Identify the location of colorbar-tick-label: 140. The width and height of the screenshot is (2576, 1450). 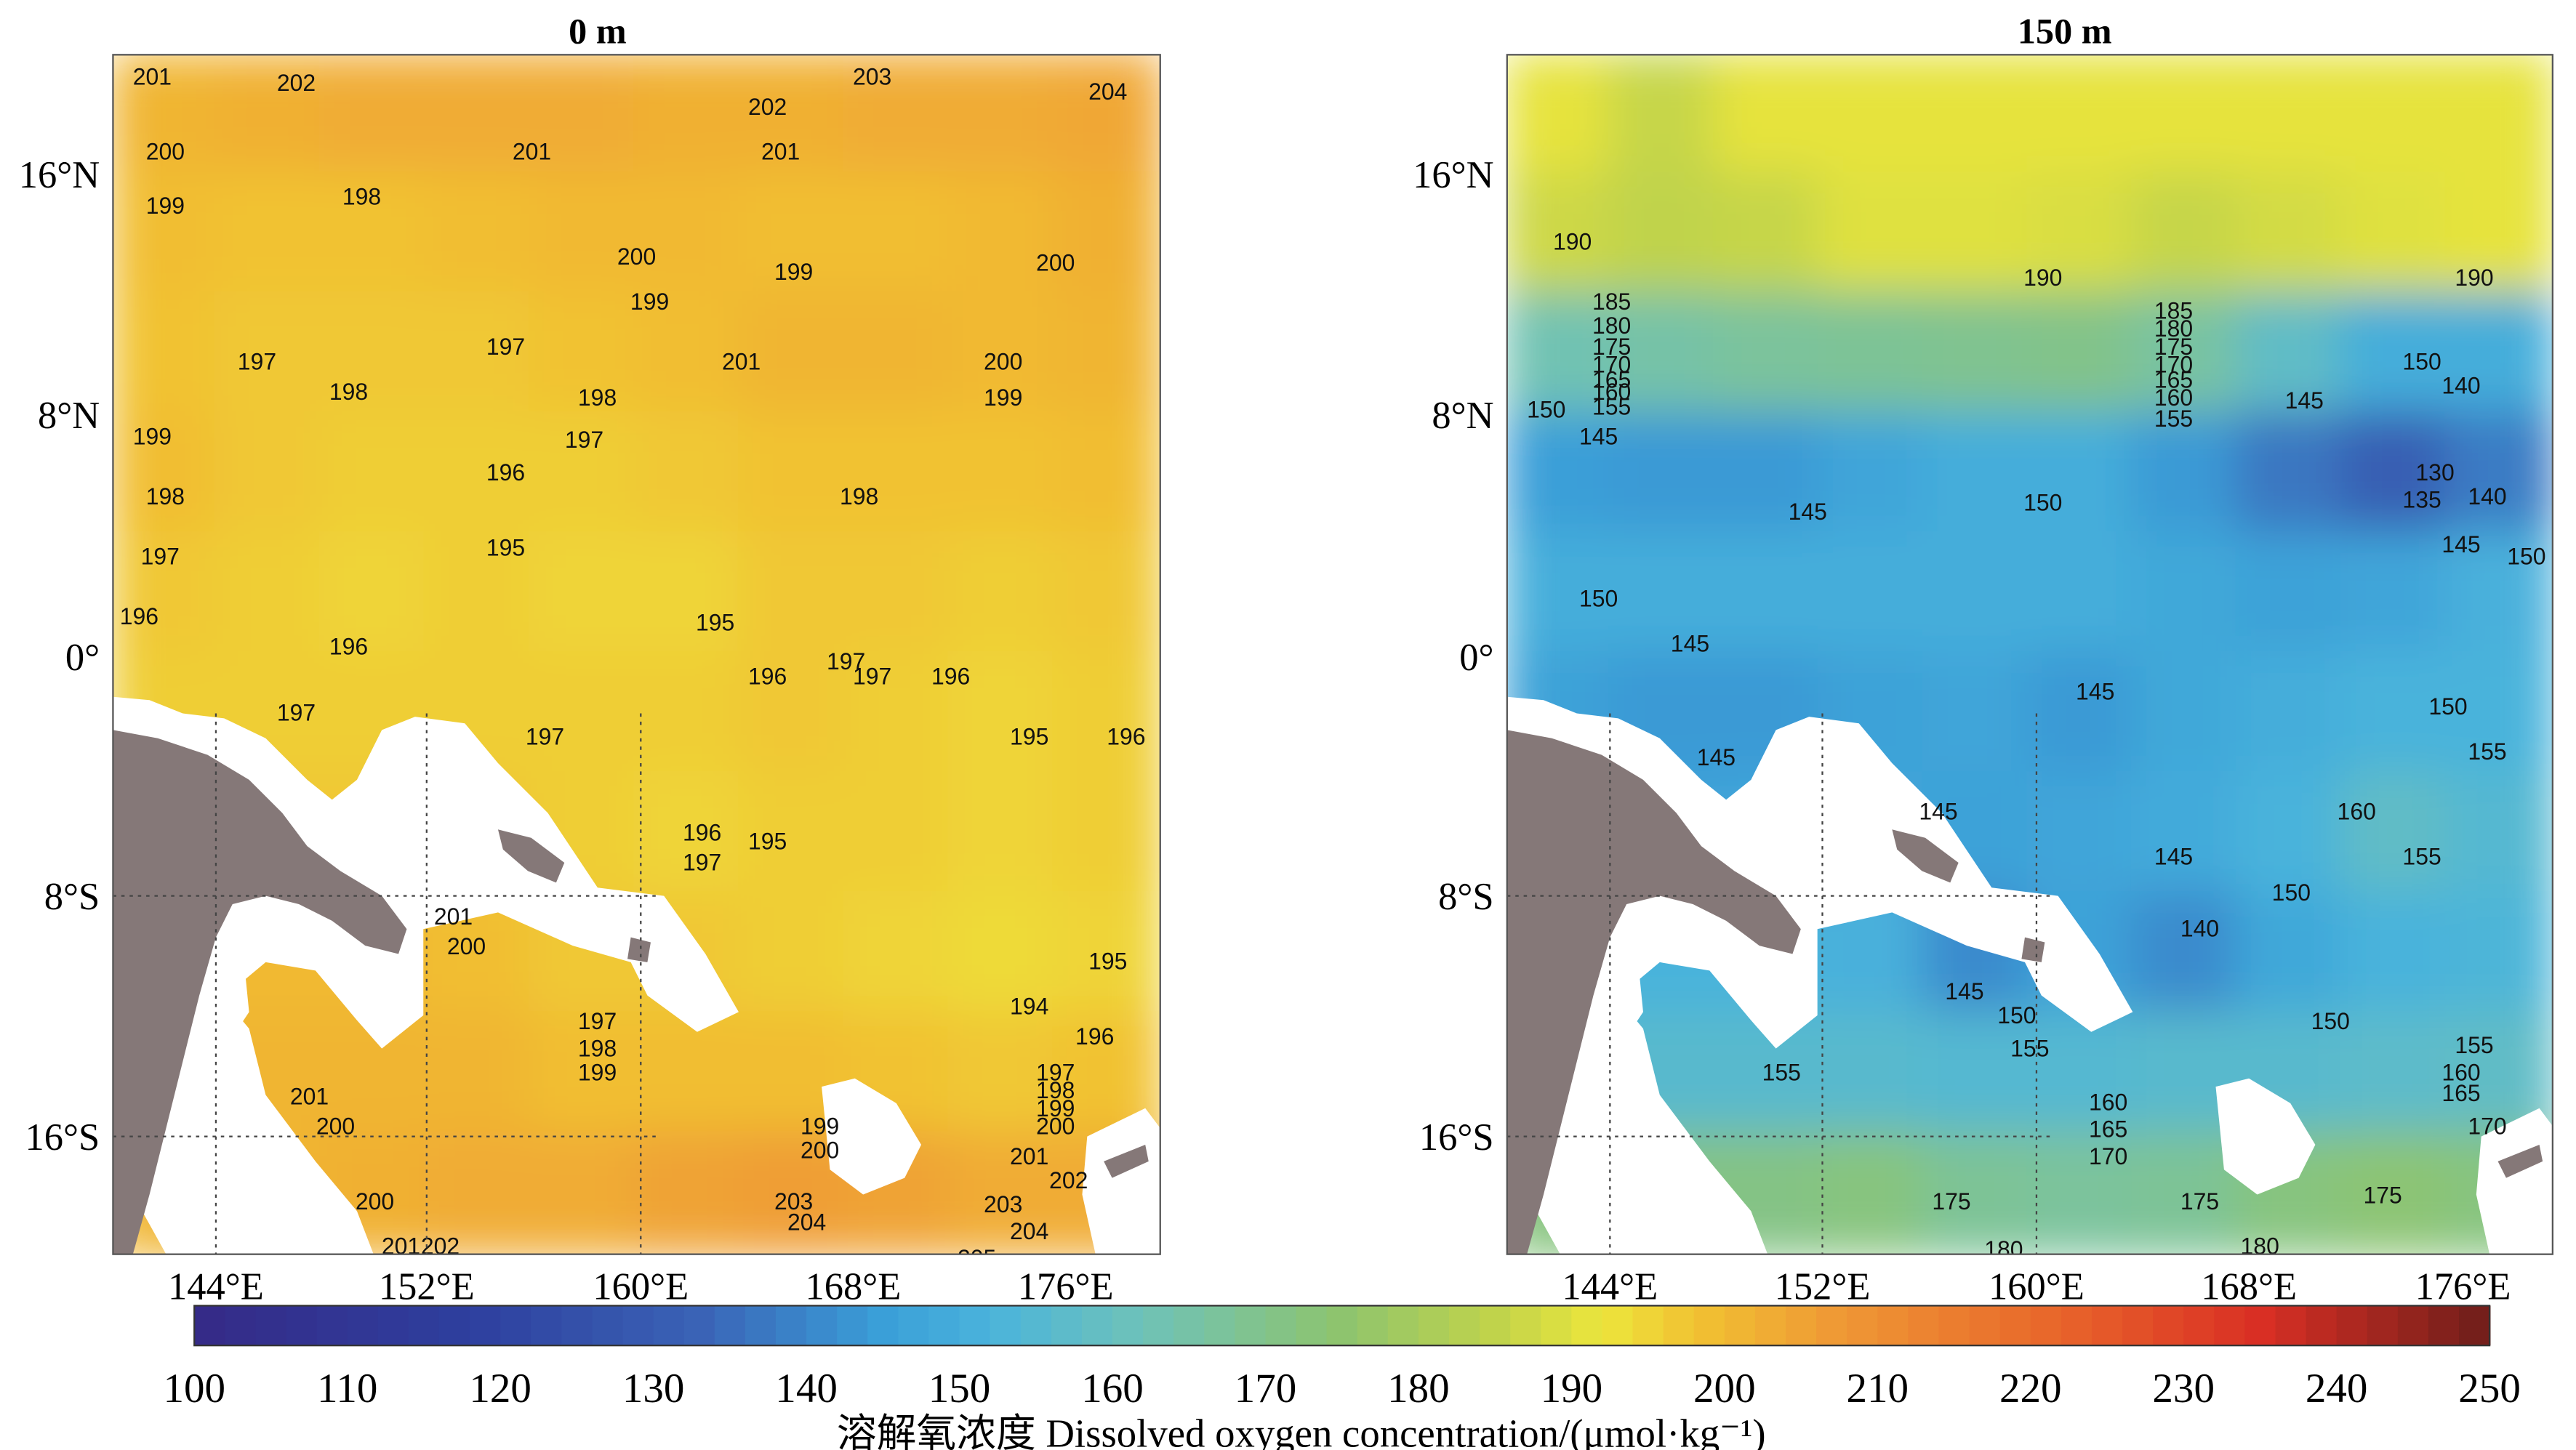
(807, 1388).